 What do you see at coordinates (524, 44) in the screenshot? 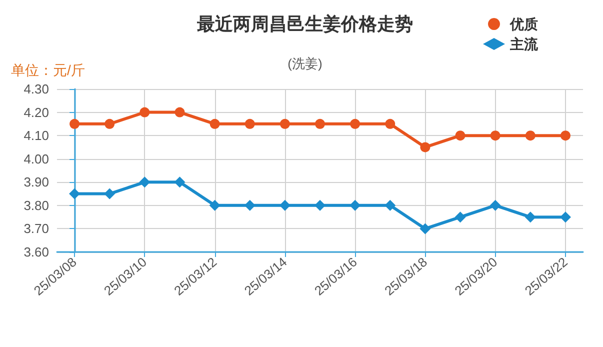
I see `legend-label: 主流` at bounding box center [524, 44].